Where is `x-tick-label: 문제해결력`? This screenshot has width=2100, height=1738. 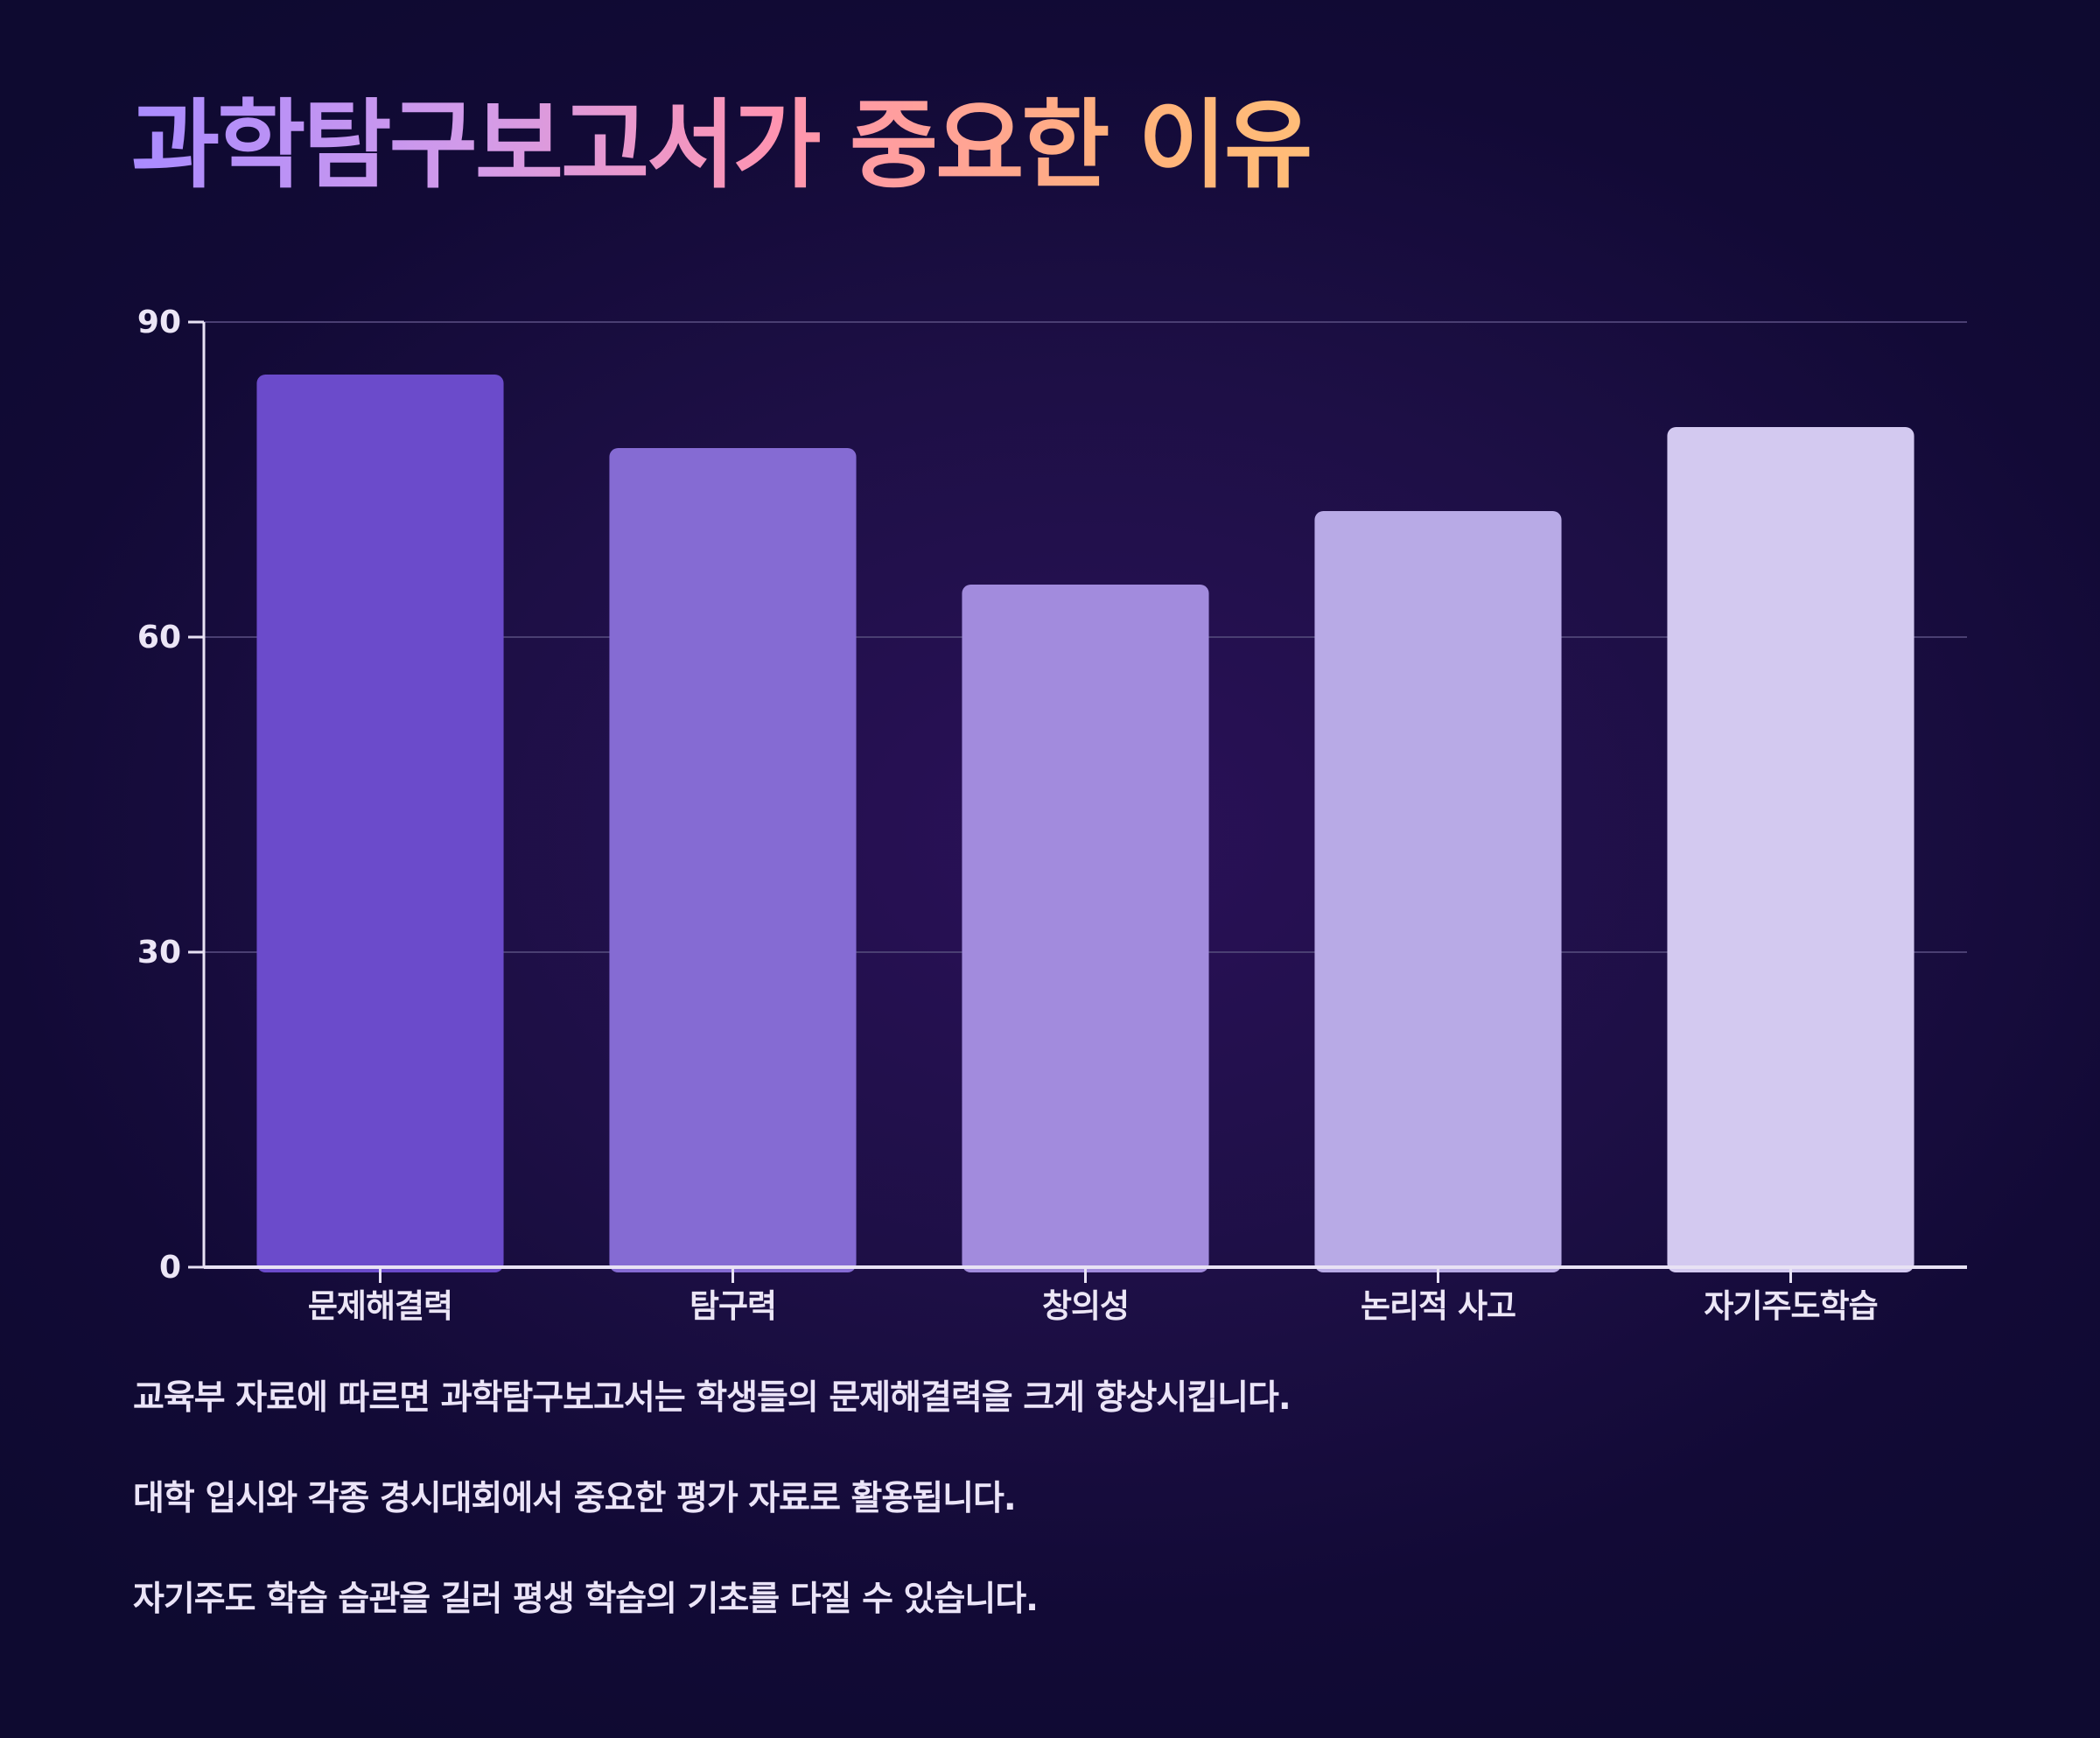 x-tick-label: 문제해결력 is located at coordinates (380, 1306).